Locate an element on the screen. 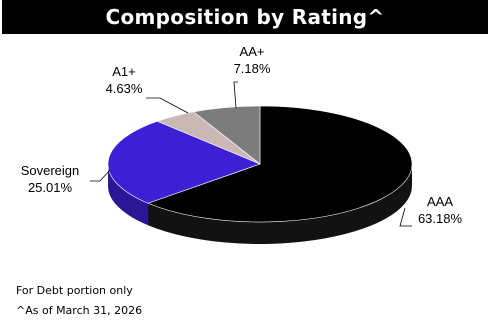 Image resolution: width=490 pixels, height=323 pixels. slice-value-aaa: 63.18% is located at coordinates (440, 218).